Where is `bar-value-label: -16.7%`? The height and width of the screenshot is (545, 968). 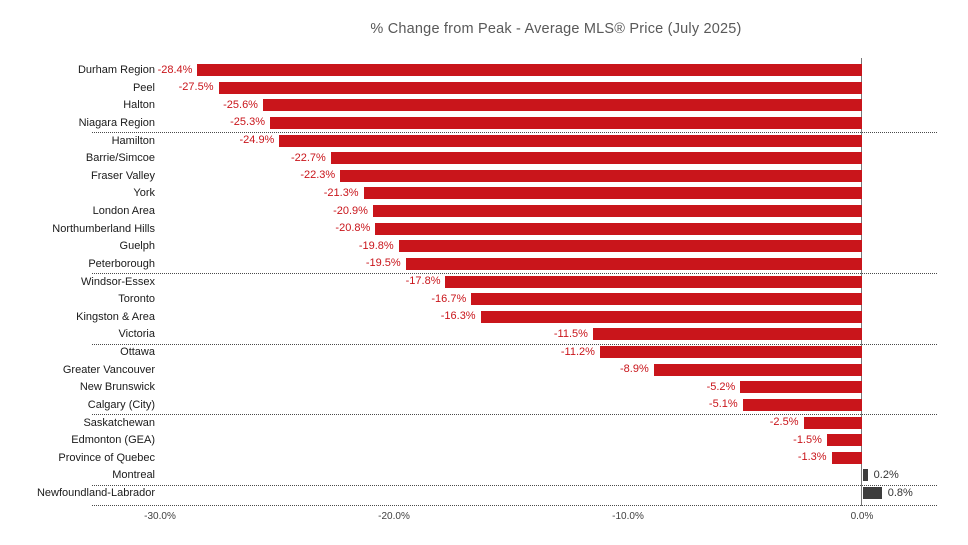
bar-value-label: -16.7% is located at coordinates (449, 298).